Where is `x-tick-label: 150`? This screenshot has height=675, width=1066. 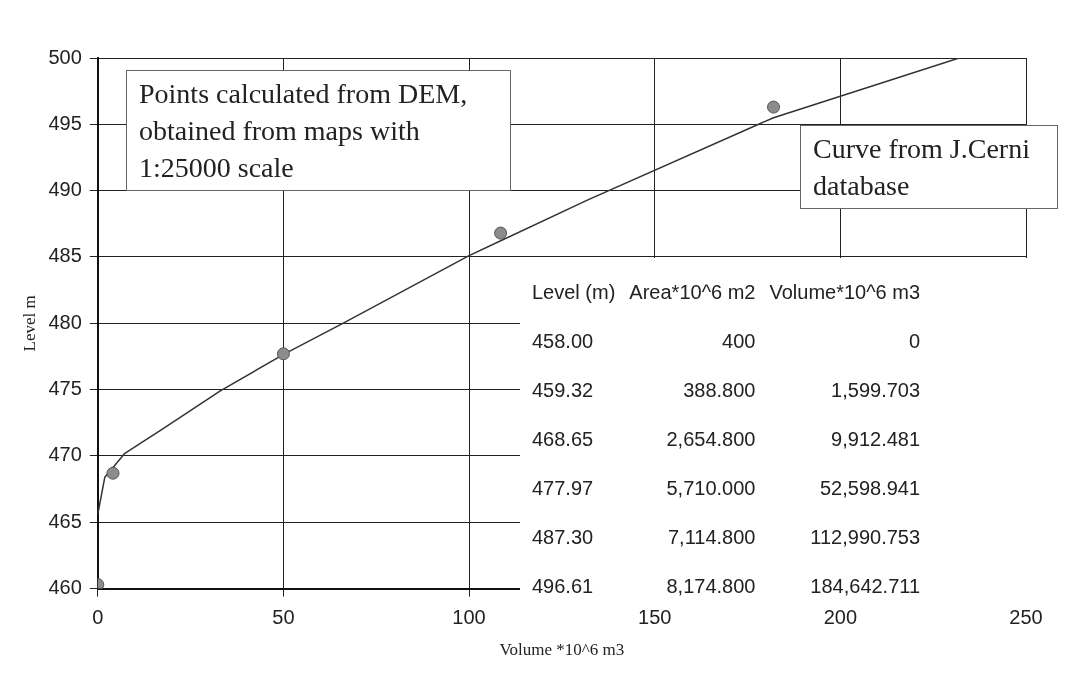
x-tick-label: 150 is located at coordinates (655, 617).